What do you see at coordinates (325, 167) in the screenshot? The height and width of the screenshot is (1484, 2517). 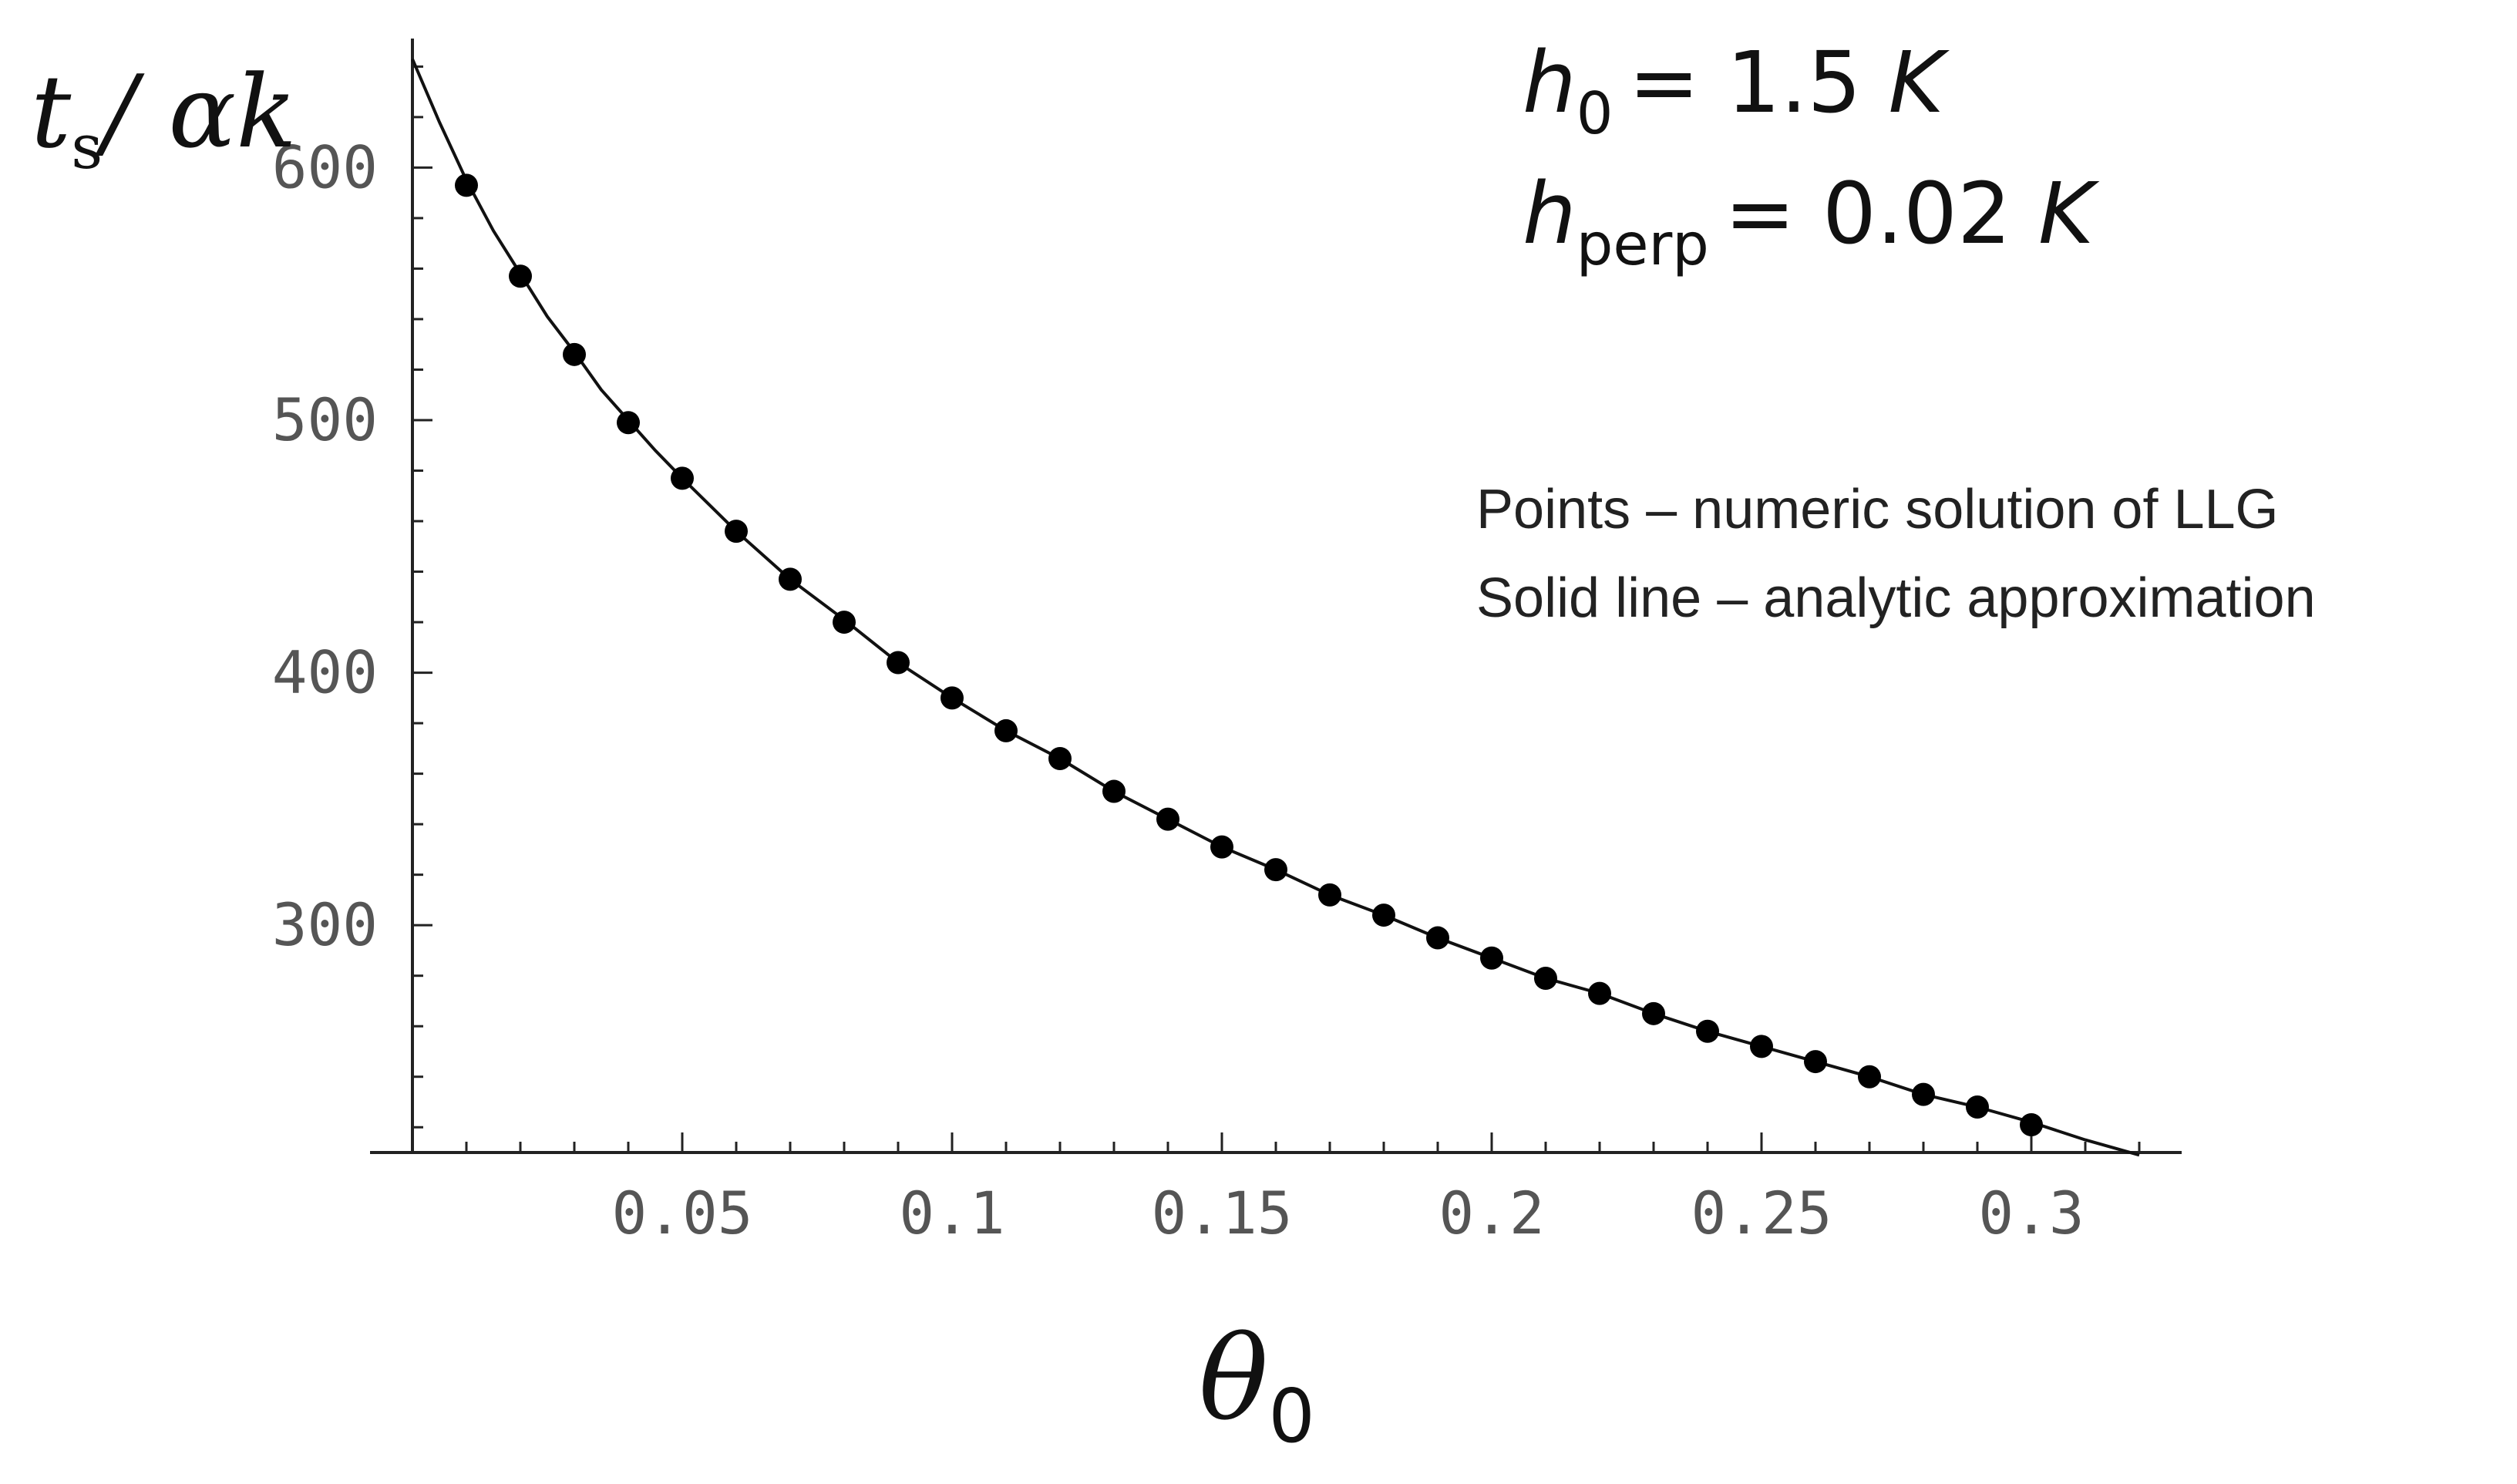 I see `y-tick-label: 600` at bounding box center [325, 167].